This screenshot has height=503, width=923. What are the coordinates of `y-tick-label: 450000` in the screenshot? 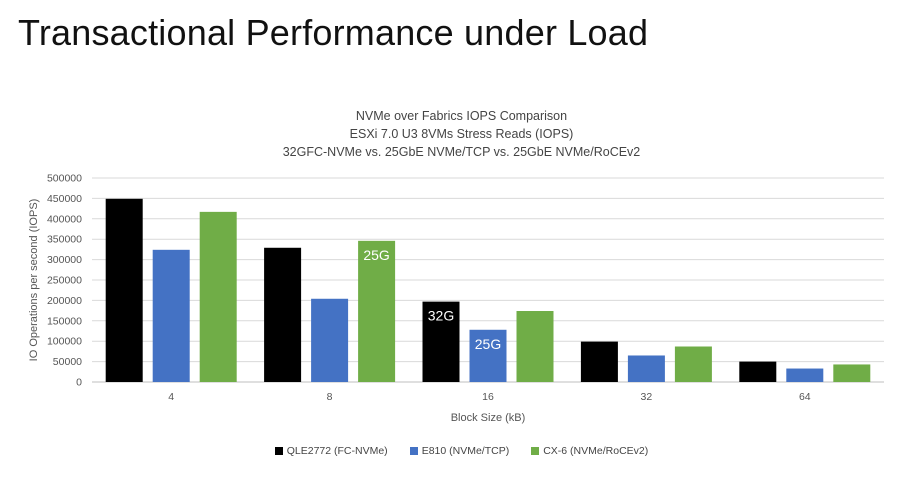 It's located at (64, 199).